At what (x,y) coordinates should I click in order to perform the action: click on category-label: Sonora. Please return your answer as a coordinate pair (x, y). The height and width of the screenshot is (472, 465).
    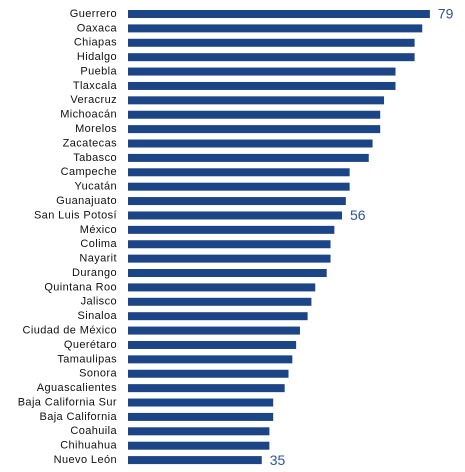
    Looking at the image, I should click on (98, 374).